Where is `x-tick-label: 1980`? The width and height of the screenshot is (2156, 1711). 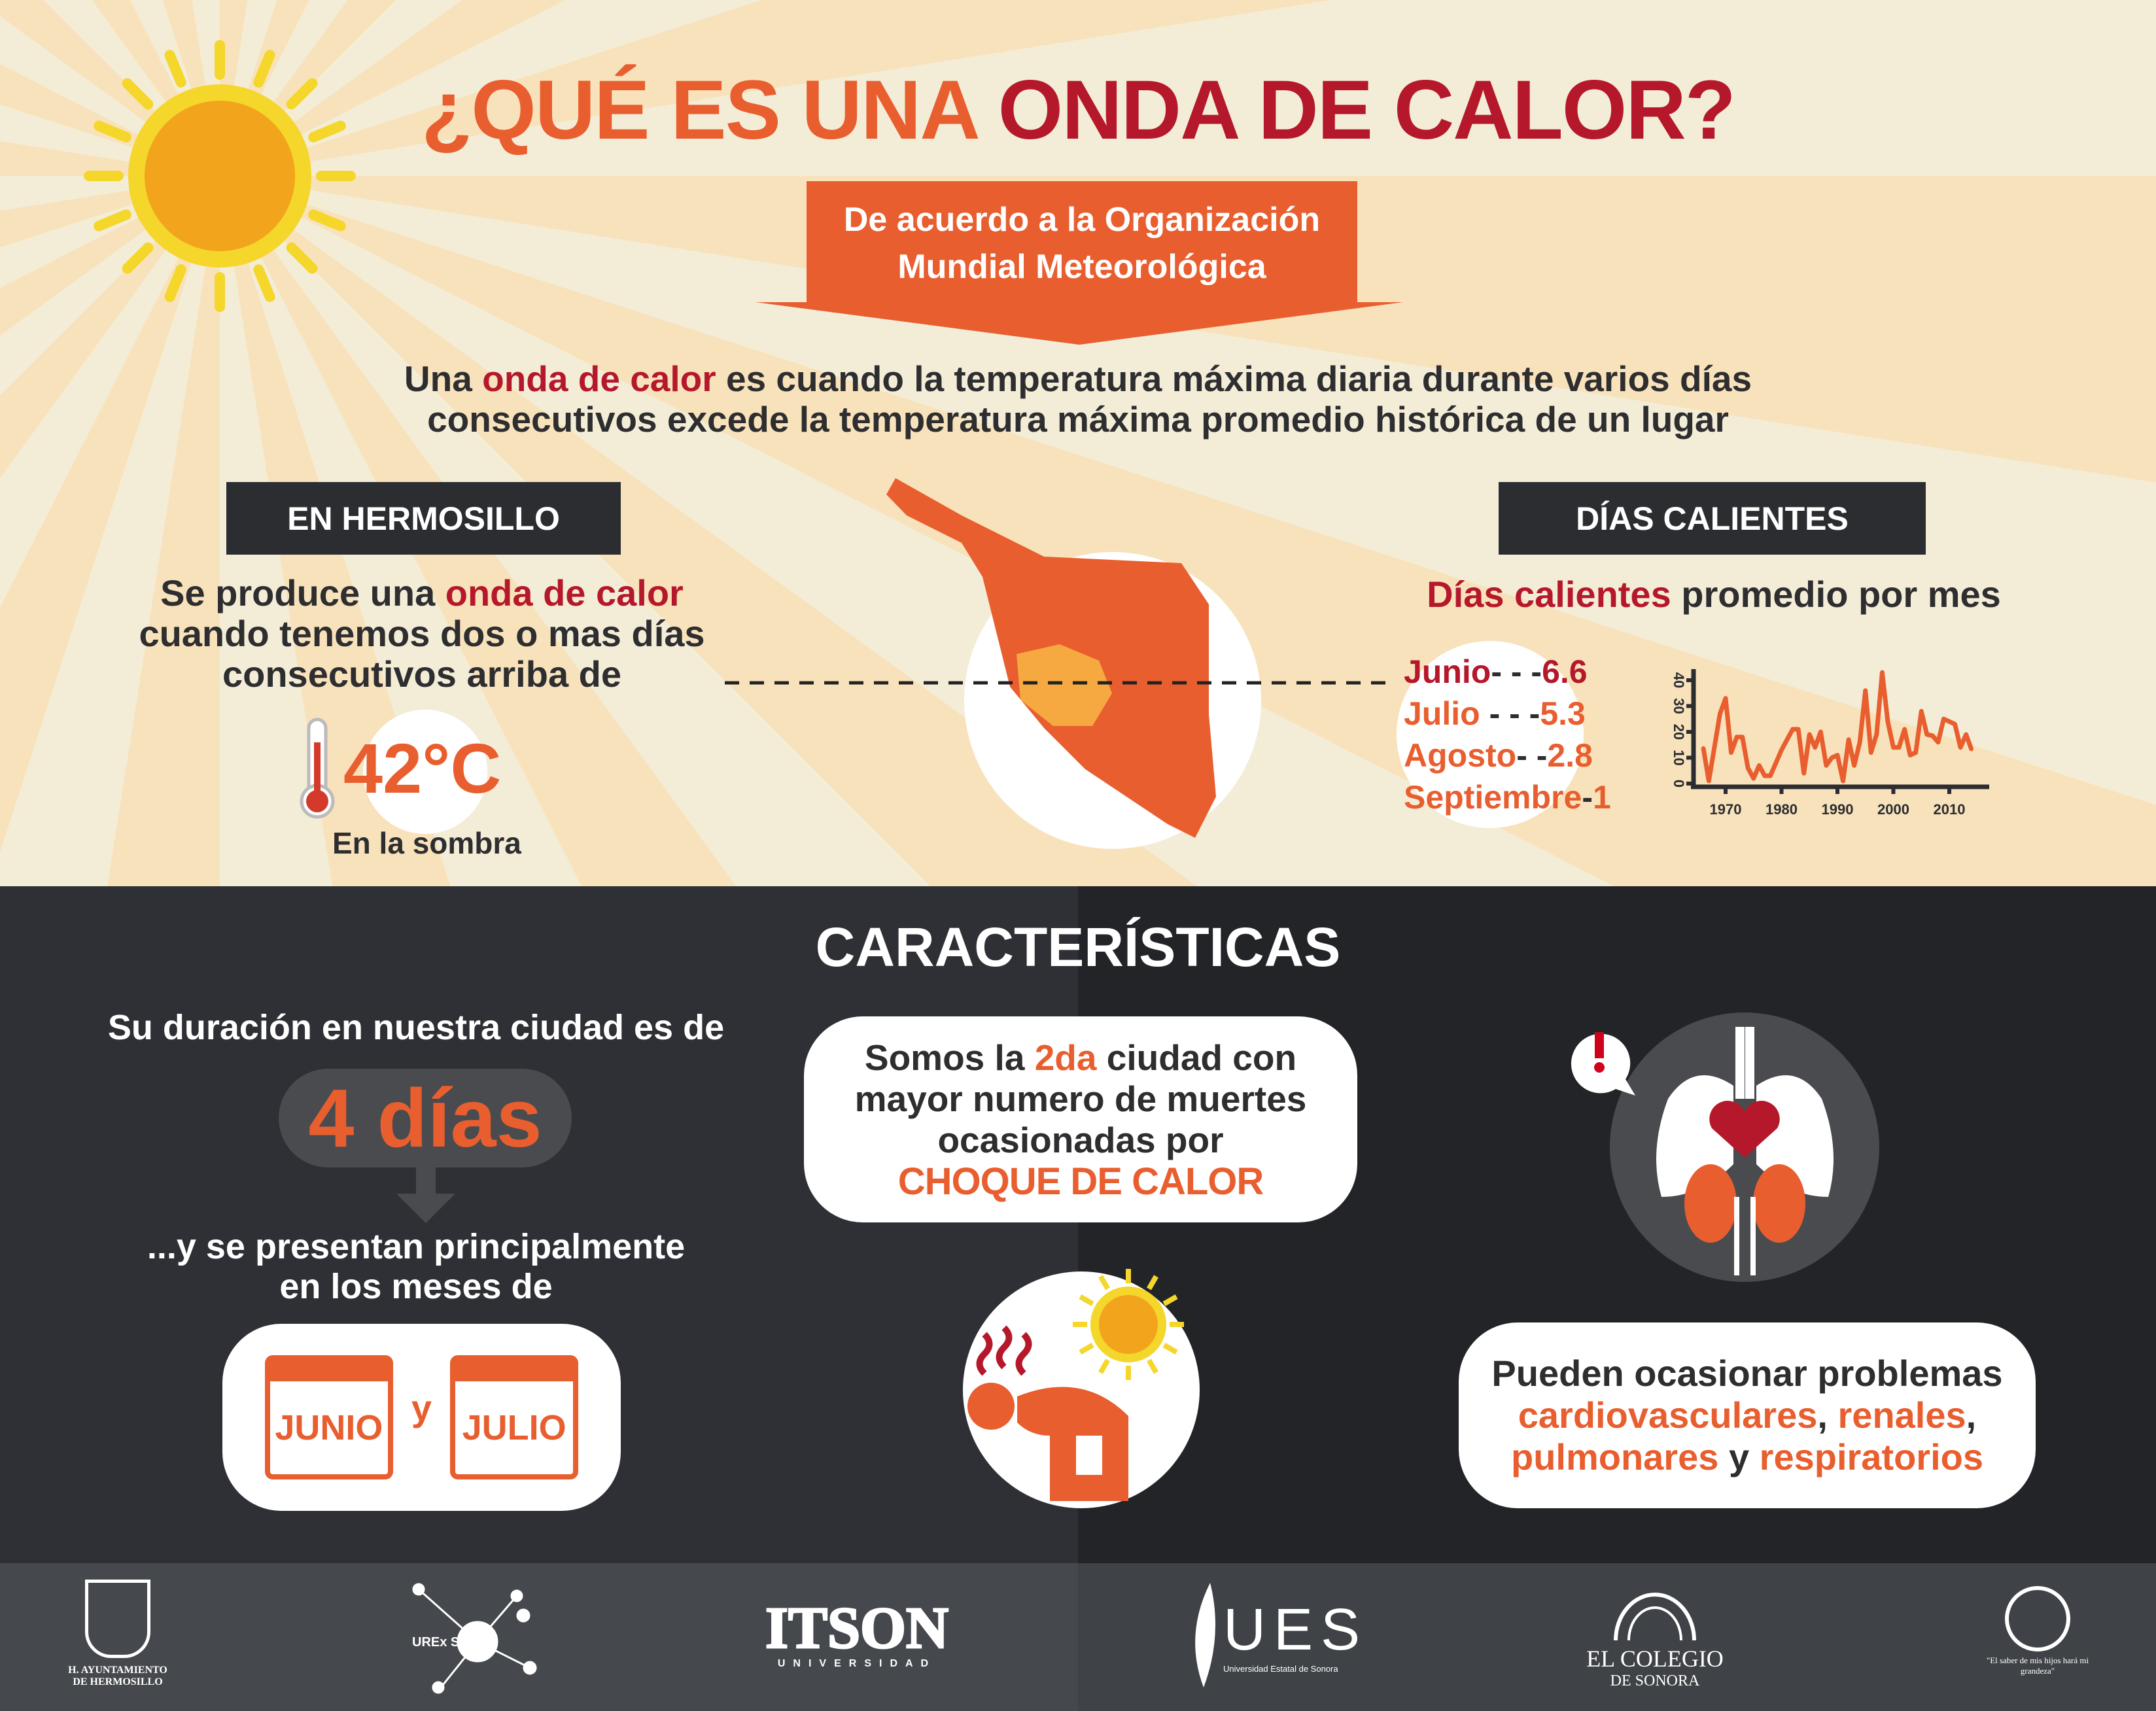 x-tick-label: 1980 is located at coordinates (1781, 809).